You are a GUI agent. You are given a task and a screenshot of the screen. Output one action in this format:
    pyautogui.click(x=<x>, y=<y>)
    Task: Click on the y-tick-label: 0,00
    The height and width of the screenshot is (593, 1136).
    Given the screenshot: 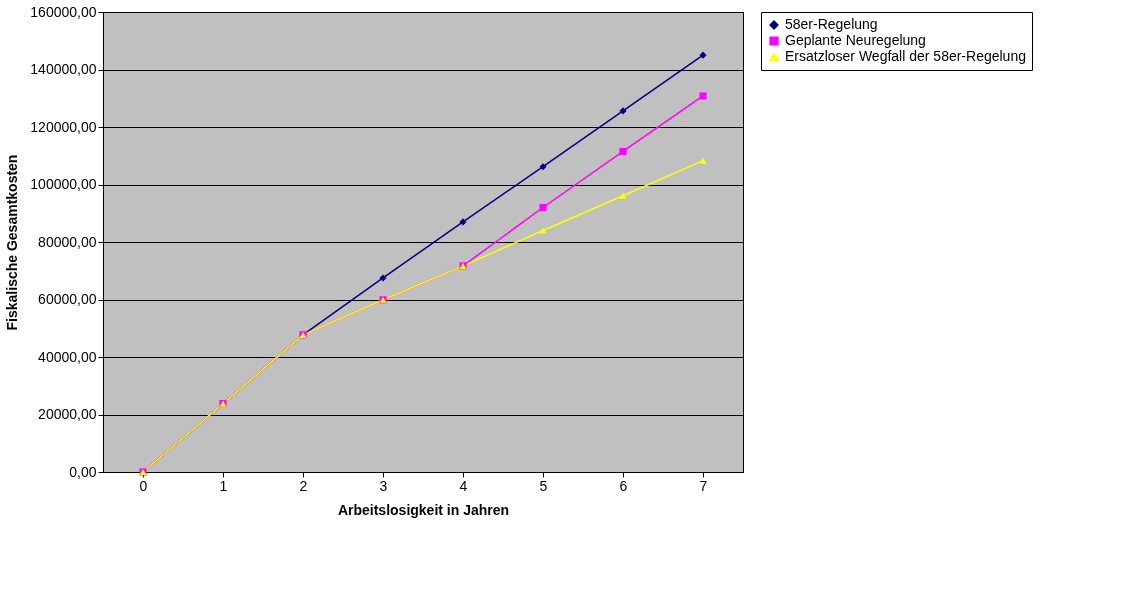 What is the action you would take?
    pyautogui.click(x=83, y=471)
    